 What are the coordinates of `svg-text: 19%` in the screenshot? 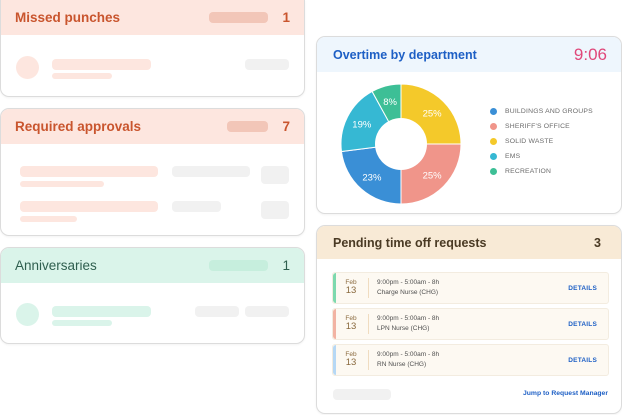 It's located at (362, 125).